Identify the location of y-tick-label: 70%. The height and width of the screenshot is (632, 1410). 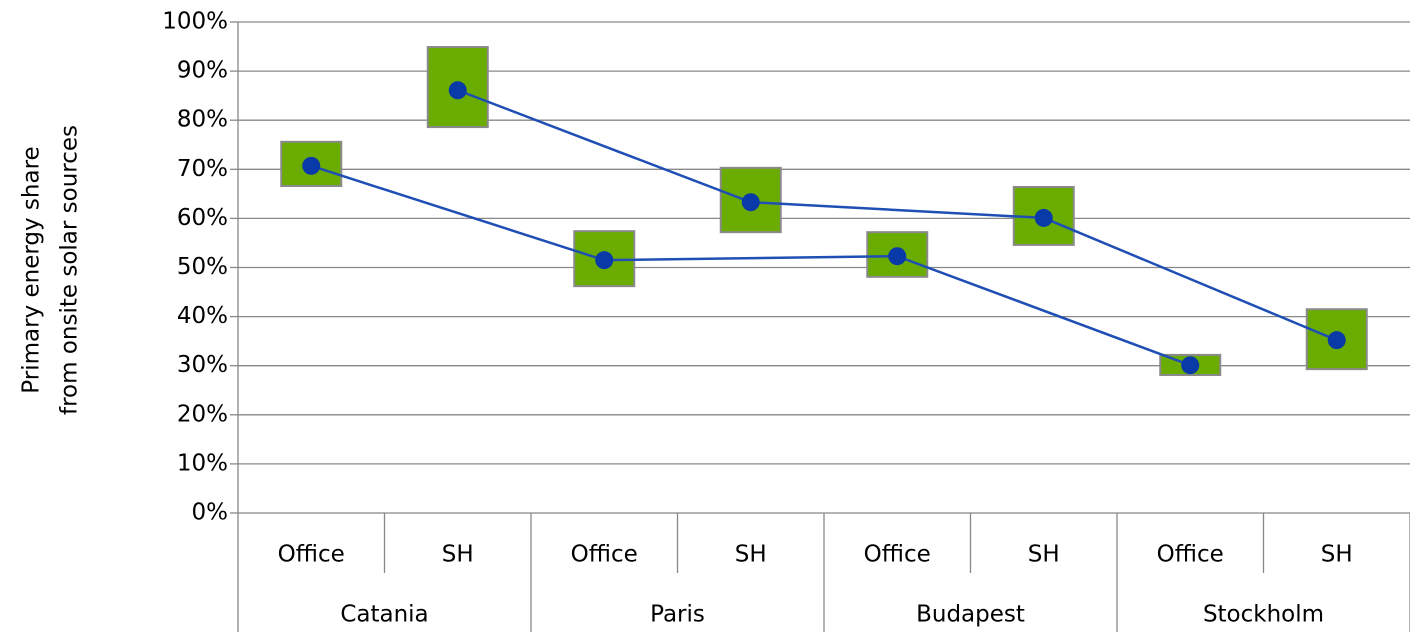
(202, 169).